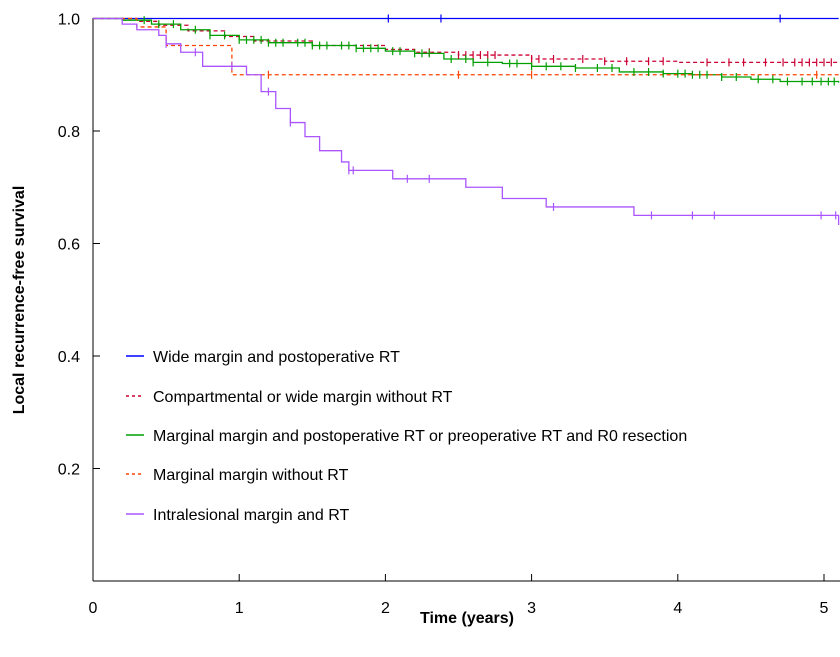 This screenshot has height=657, width=840. What do you see at coordinates (824, 608) in the screenshot?
I see `x-tick-label: 5` at bounding box center [824, 608].